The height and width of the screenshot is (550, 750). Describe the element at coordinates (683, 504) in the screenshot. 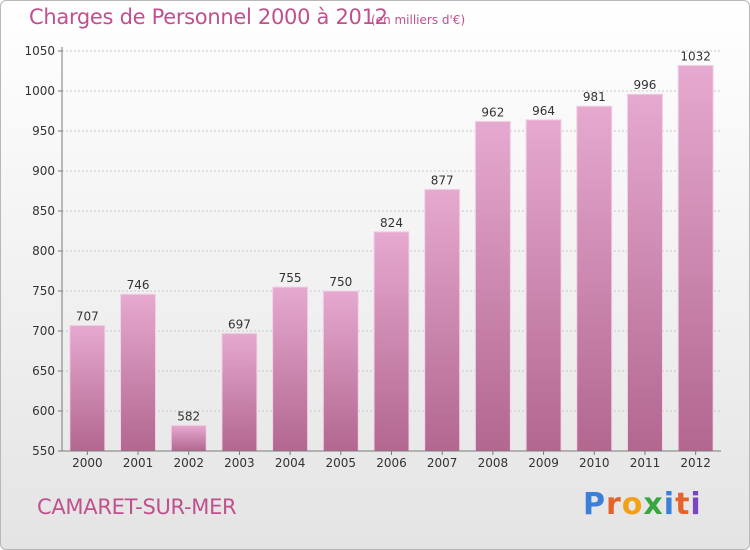

I see `logo-letter: t` at that location.